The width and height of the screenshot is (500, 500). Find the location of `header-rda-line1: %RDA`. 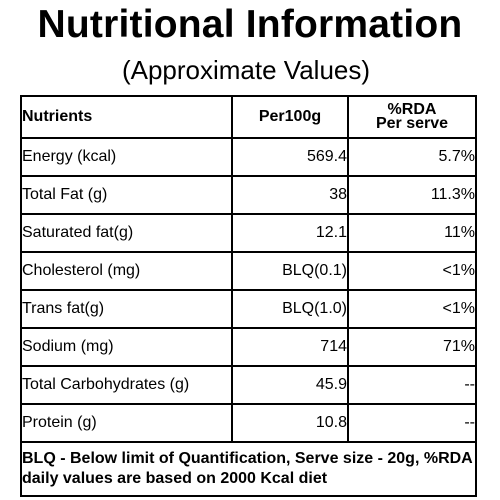

header-rda-line1: %RDA is located at coordinates (412, 109).